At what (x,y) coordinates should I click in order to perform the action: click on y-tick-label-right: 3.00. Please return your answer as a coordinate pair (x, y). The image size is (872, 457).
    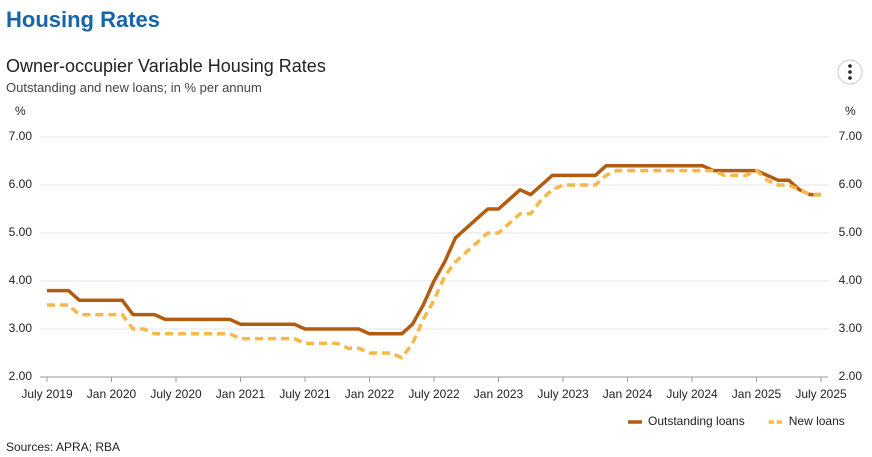
    Looking at the image, I should click on (851, 328).